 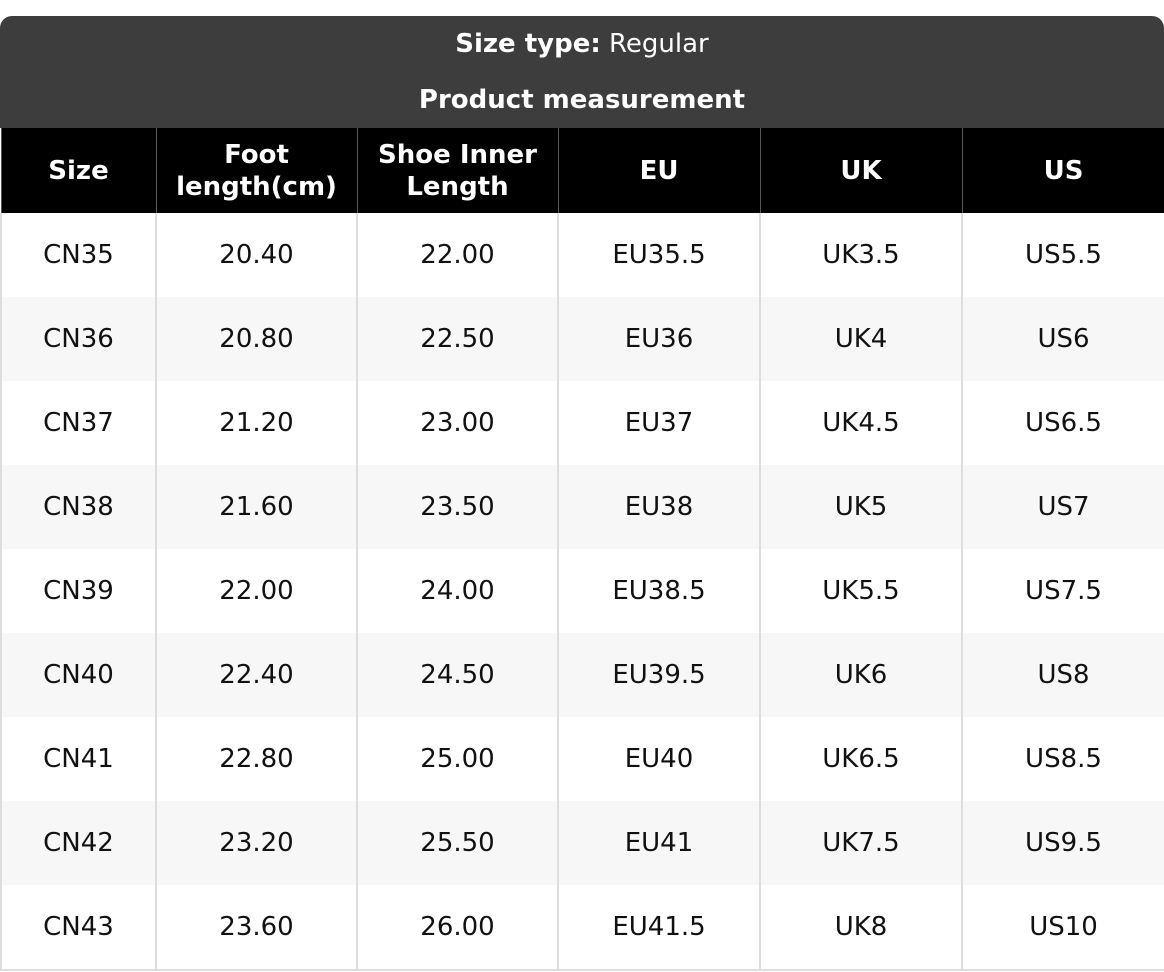 What do you see at coordinates (78, 423) in the screenshot?
I see `table-cell: CN37` at bounding box center [78, 423].